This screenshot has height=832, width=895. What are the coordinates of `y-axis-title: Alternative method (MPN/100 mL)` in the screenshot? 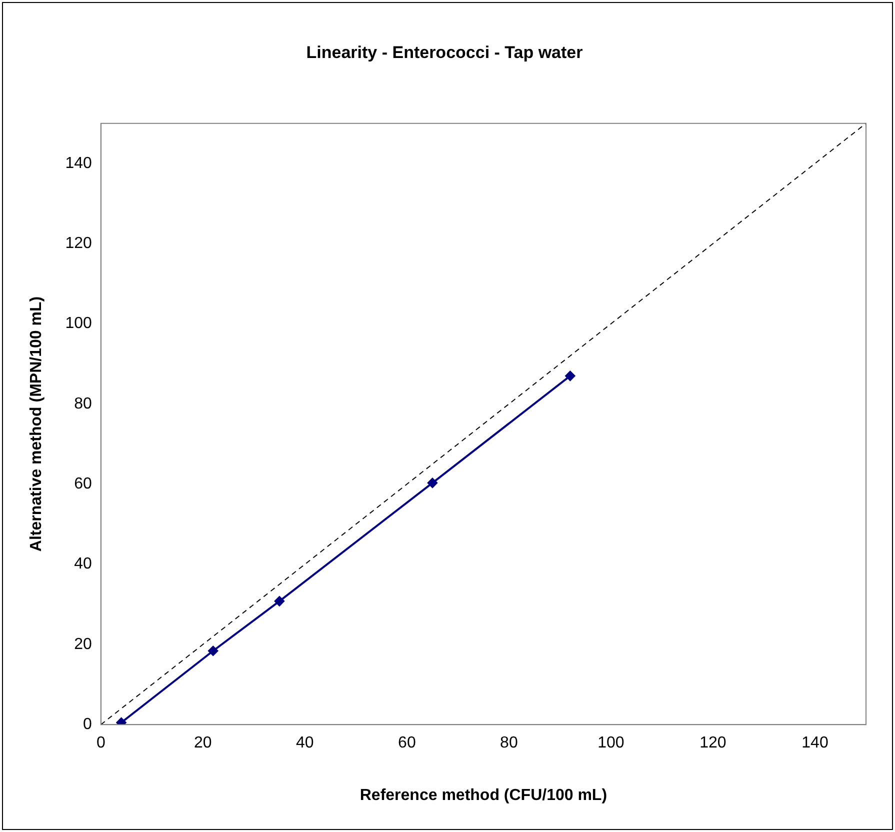 It's located at (37, 424).